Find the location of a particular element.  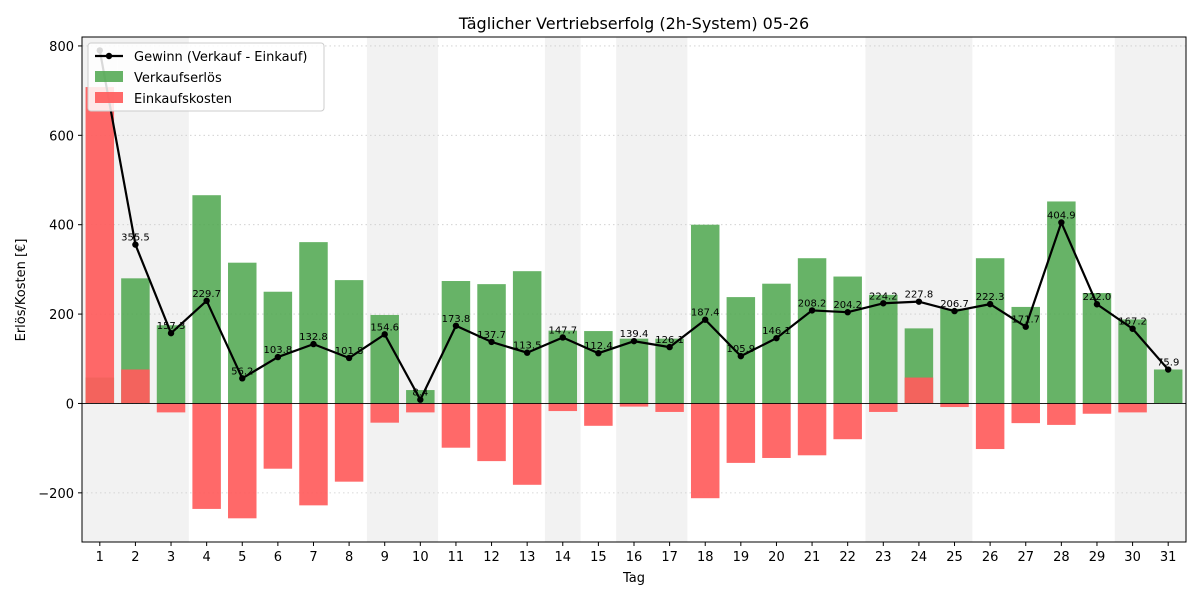

y-tick-label: 0 is located at coordinates (70, 404).